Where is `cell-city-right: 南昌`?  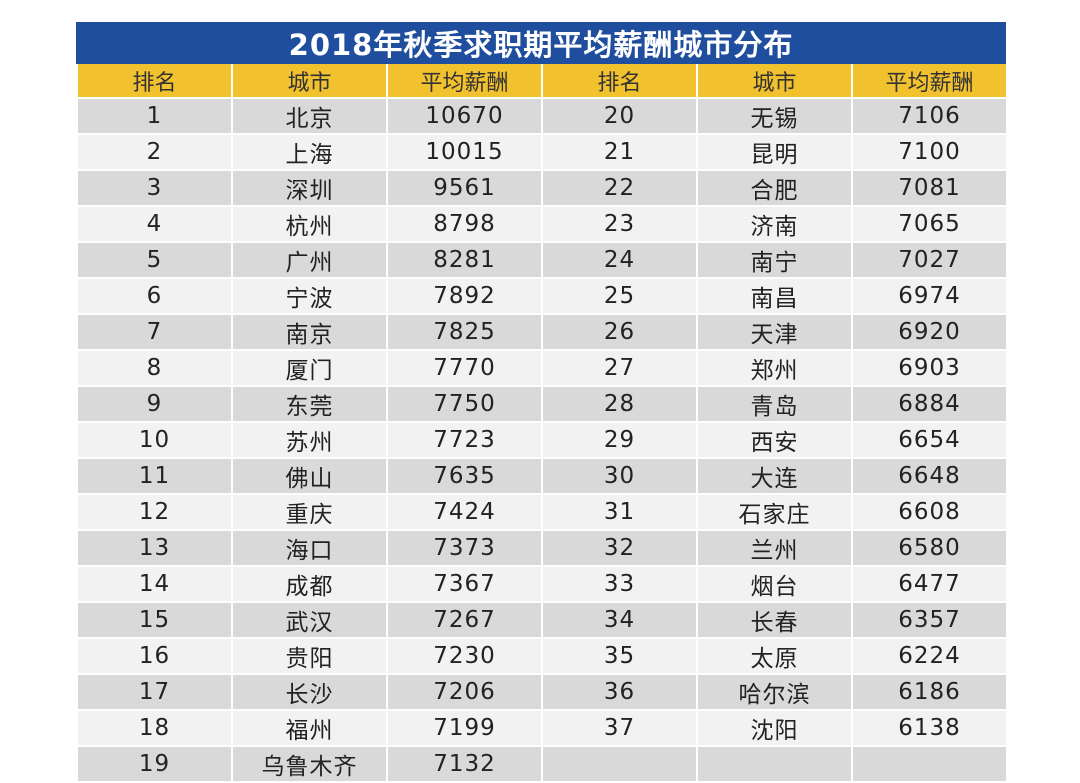 cell-city-right: 南昌 is located at coordinates (774, 296).